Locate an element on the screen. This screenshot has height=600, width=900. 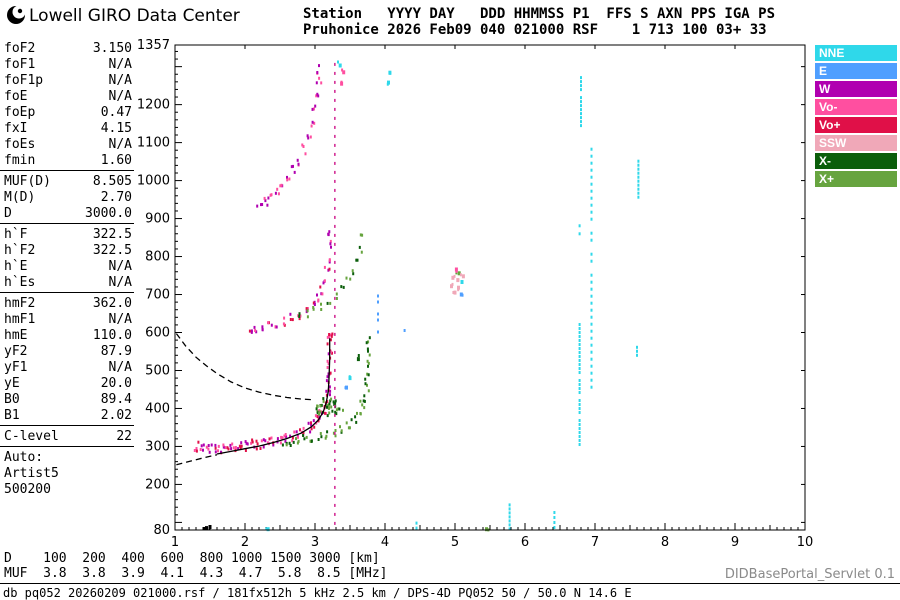
param-label: h`F2 is located at coordinates (20, 250).